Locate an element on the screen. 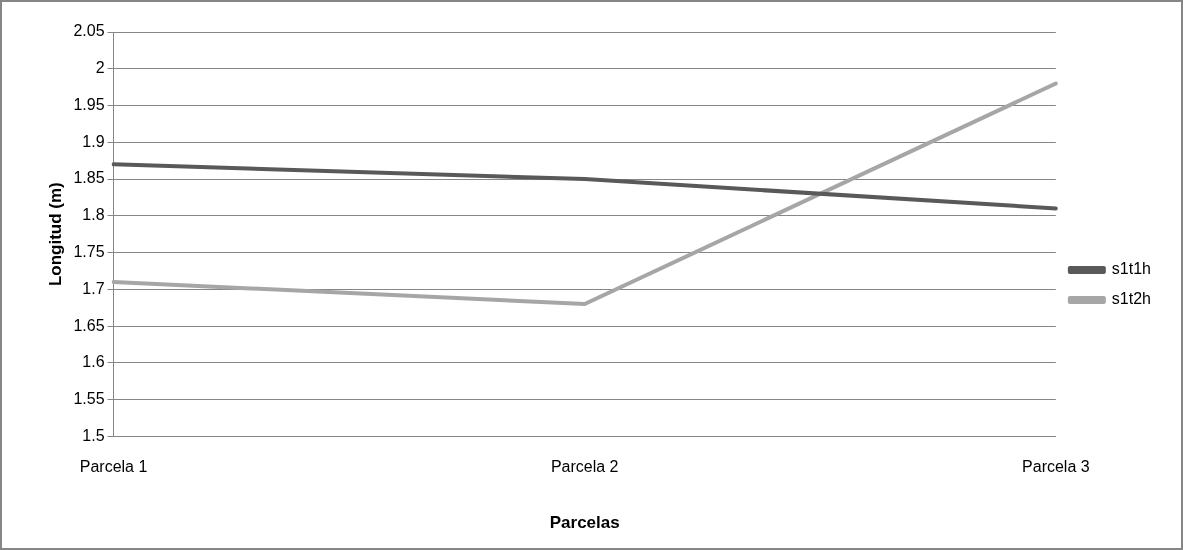 This screenshot has width=1183, height=550. x-tick-label: Parcela 2 is located at coordinates (584, 467).